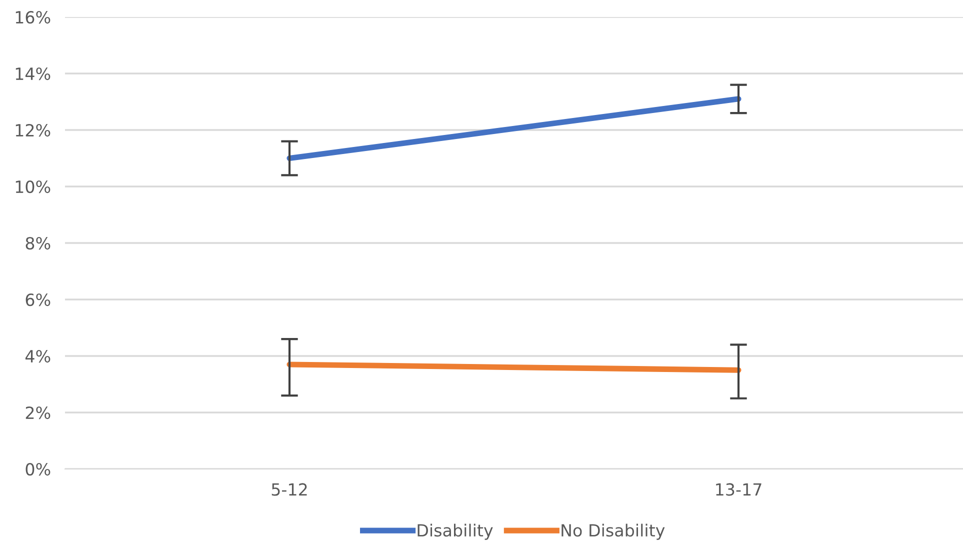 The height and width of the screenshot is (554, 963). Describe the element at coordinates (33, 17) in the screenshot. I see `y-tick-label: 16%` at that location.